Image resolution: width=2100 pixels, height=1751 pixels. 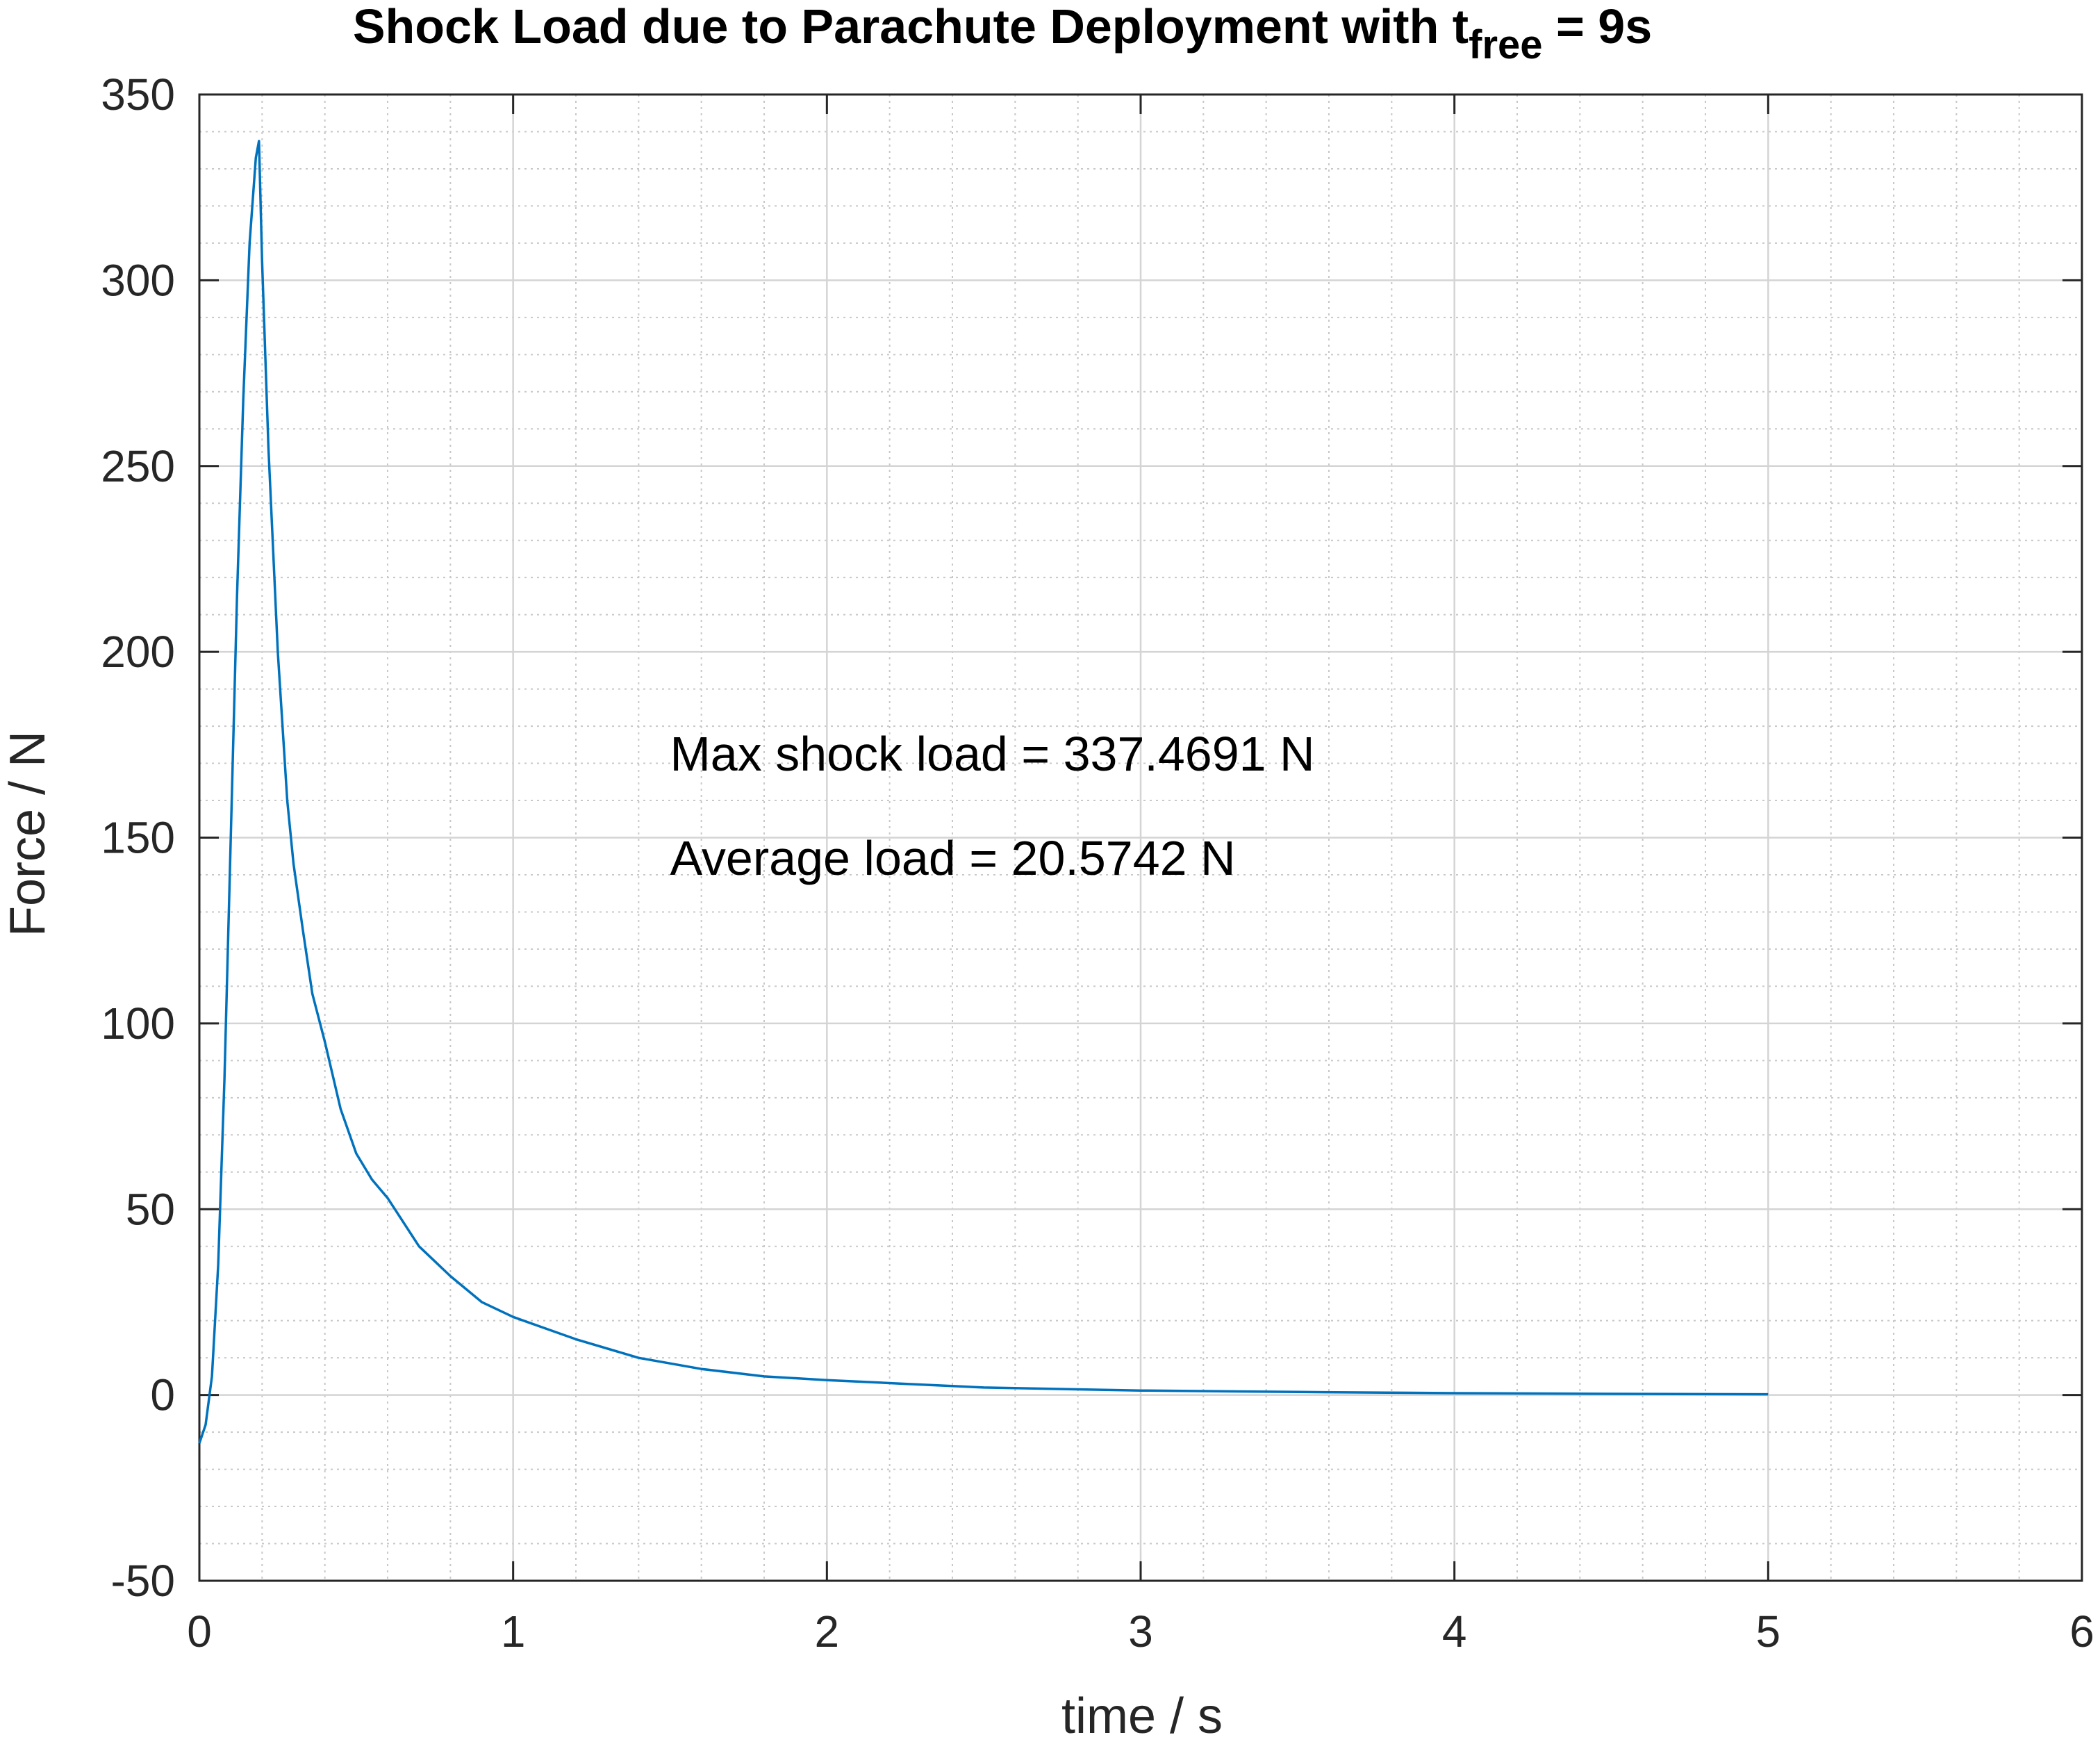 What do you see at coordinates (1454, 1631) in the screenshot?
I see `x-tick-label: 4` at bounding box center [1454, 1631].